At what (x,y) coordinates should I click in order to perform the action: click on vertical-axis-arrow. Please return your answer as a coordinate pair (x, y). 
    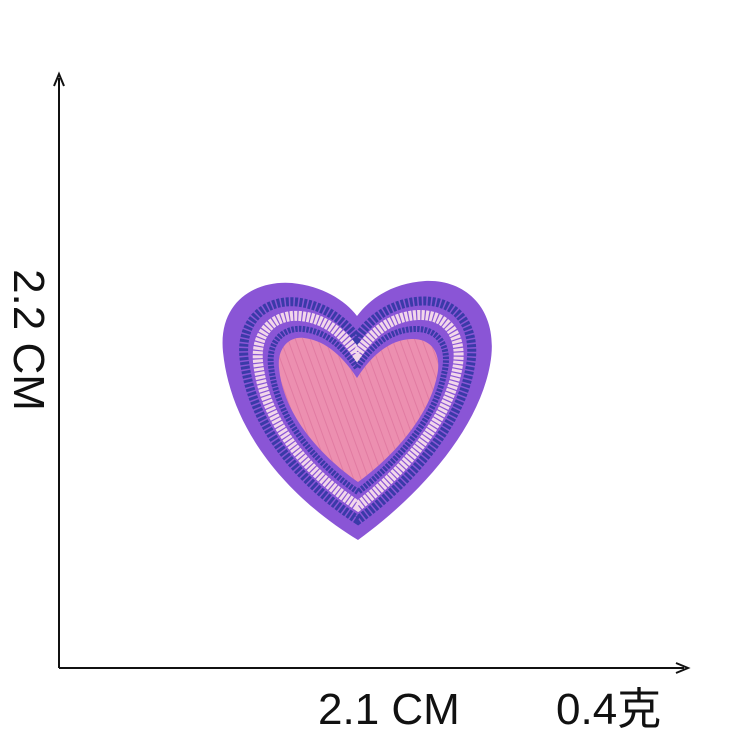
    Looking at the image, I should click on (59, 79).